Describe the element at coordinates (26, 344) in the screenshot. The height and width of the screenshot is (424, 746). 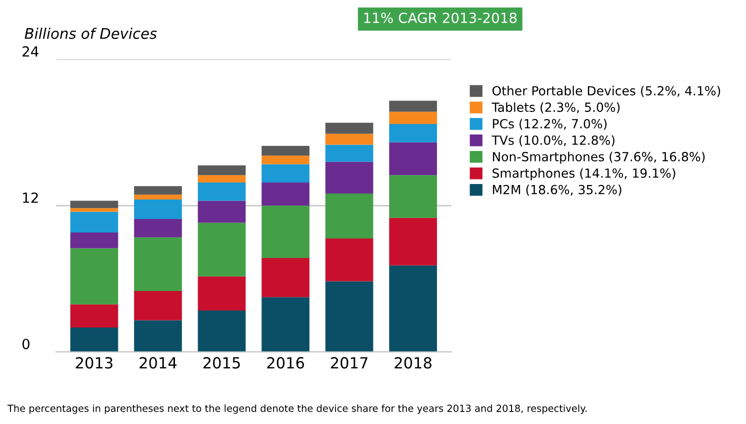
I see `y-tick-label: 0` at that location.